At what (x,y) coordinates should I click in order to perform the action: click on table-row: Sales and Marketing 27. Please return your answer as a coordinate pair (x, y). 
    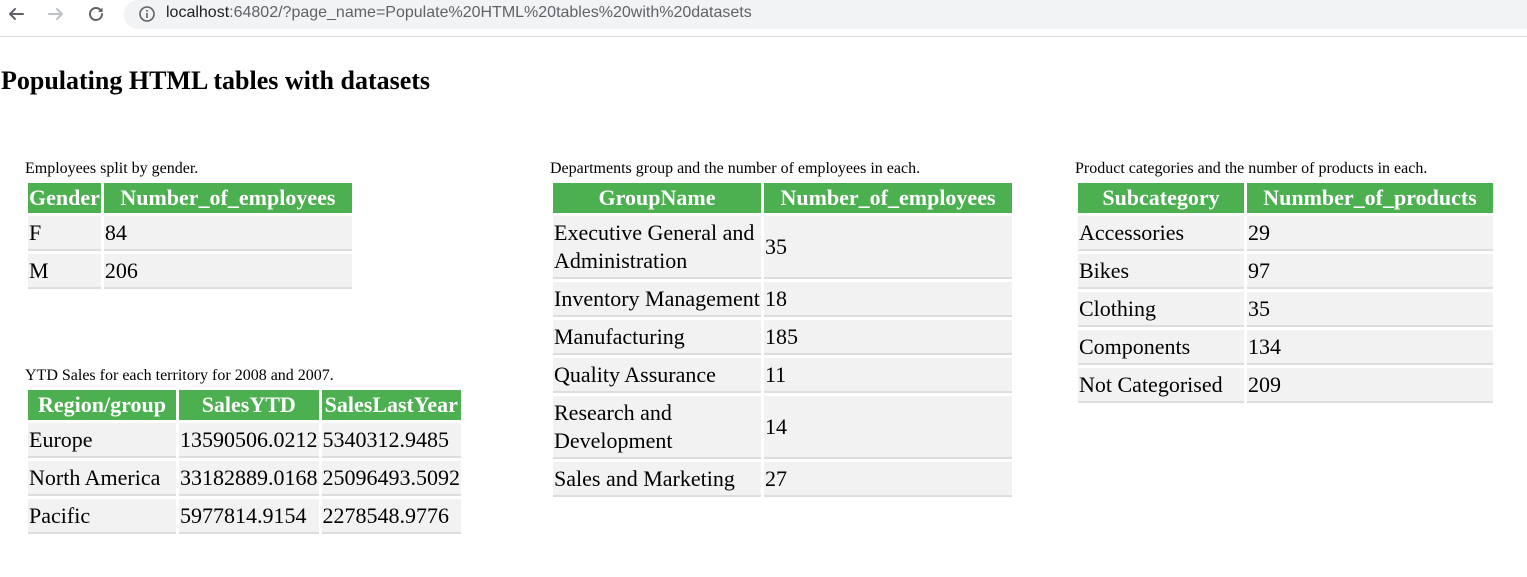
    Looking at the image, I should click on (782, 479).